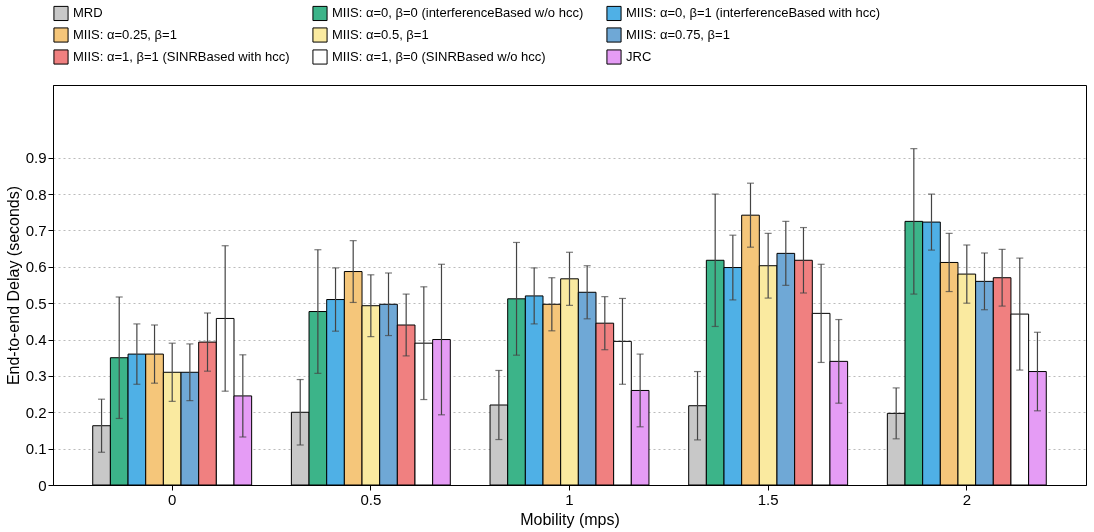 This screenshot has width=1094, height=532. Describe the element at coordinates (172, 499) in the screenshot. I see `x-tick-label: 0` at that location.